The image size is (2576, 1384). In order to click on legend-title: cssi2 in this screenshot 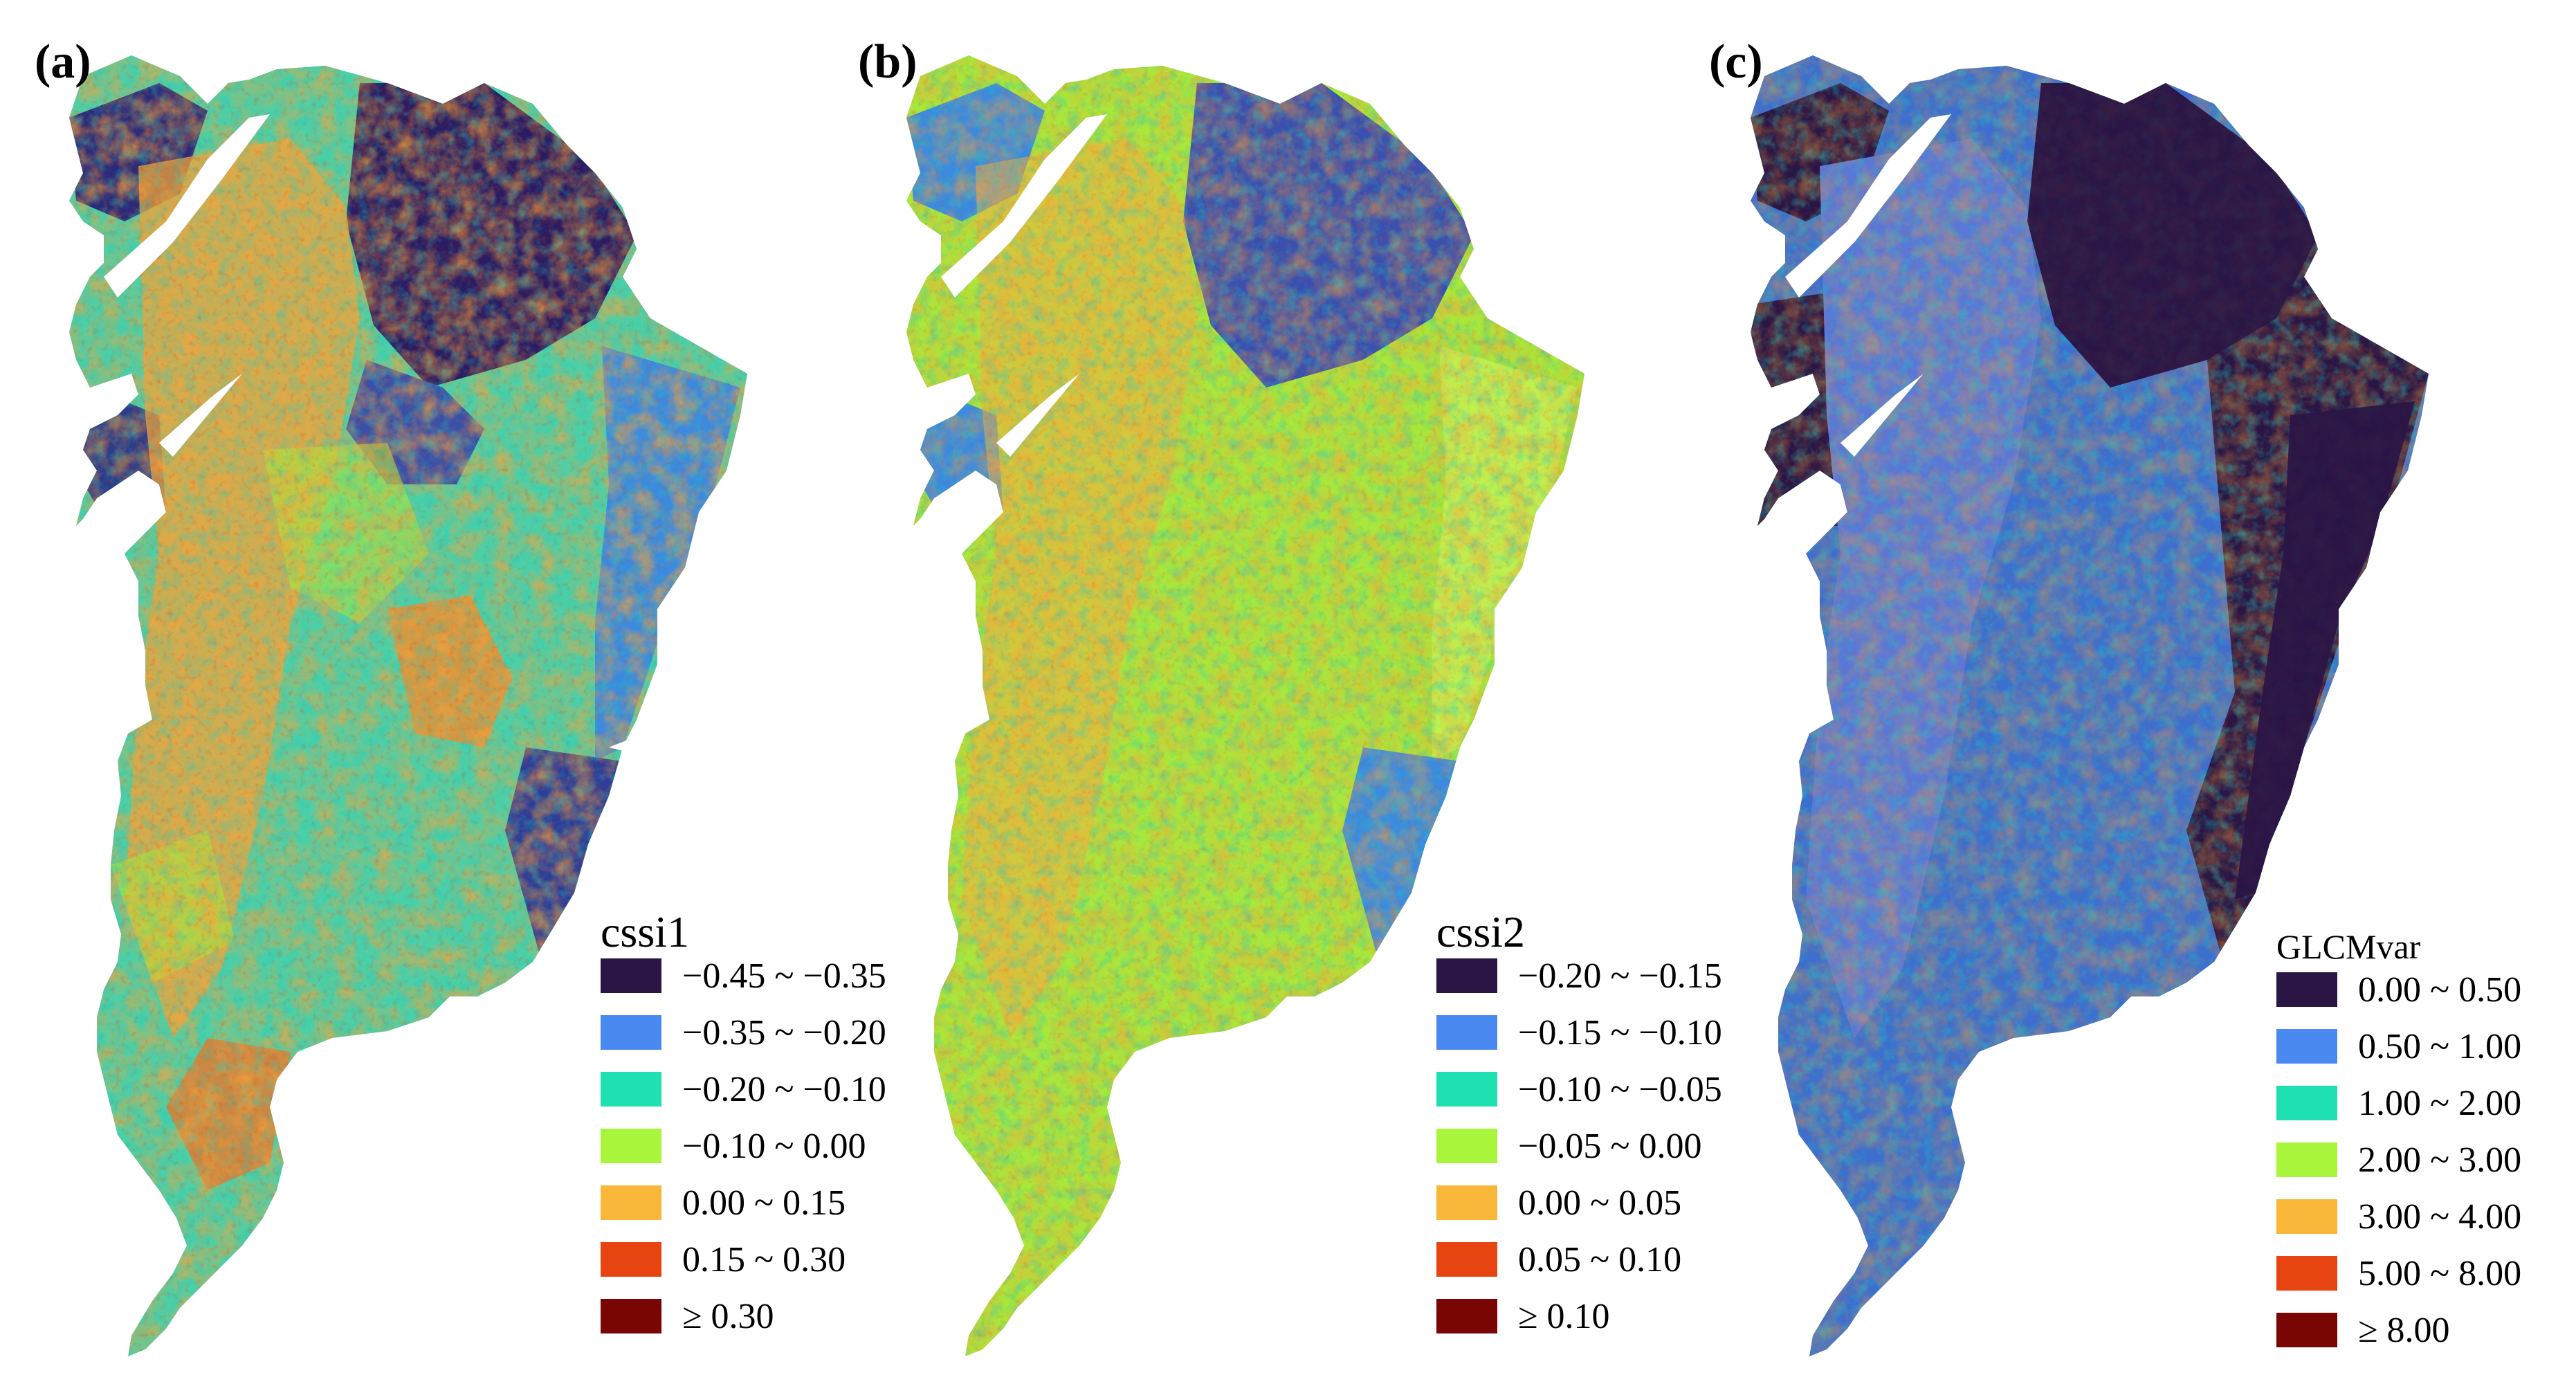, I will do `click(1481, 931)`.